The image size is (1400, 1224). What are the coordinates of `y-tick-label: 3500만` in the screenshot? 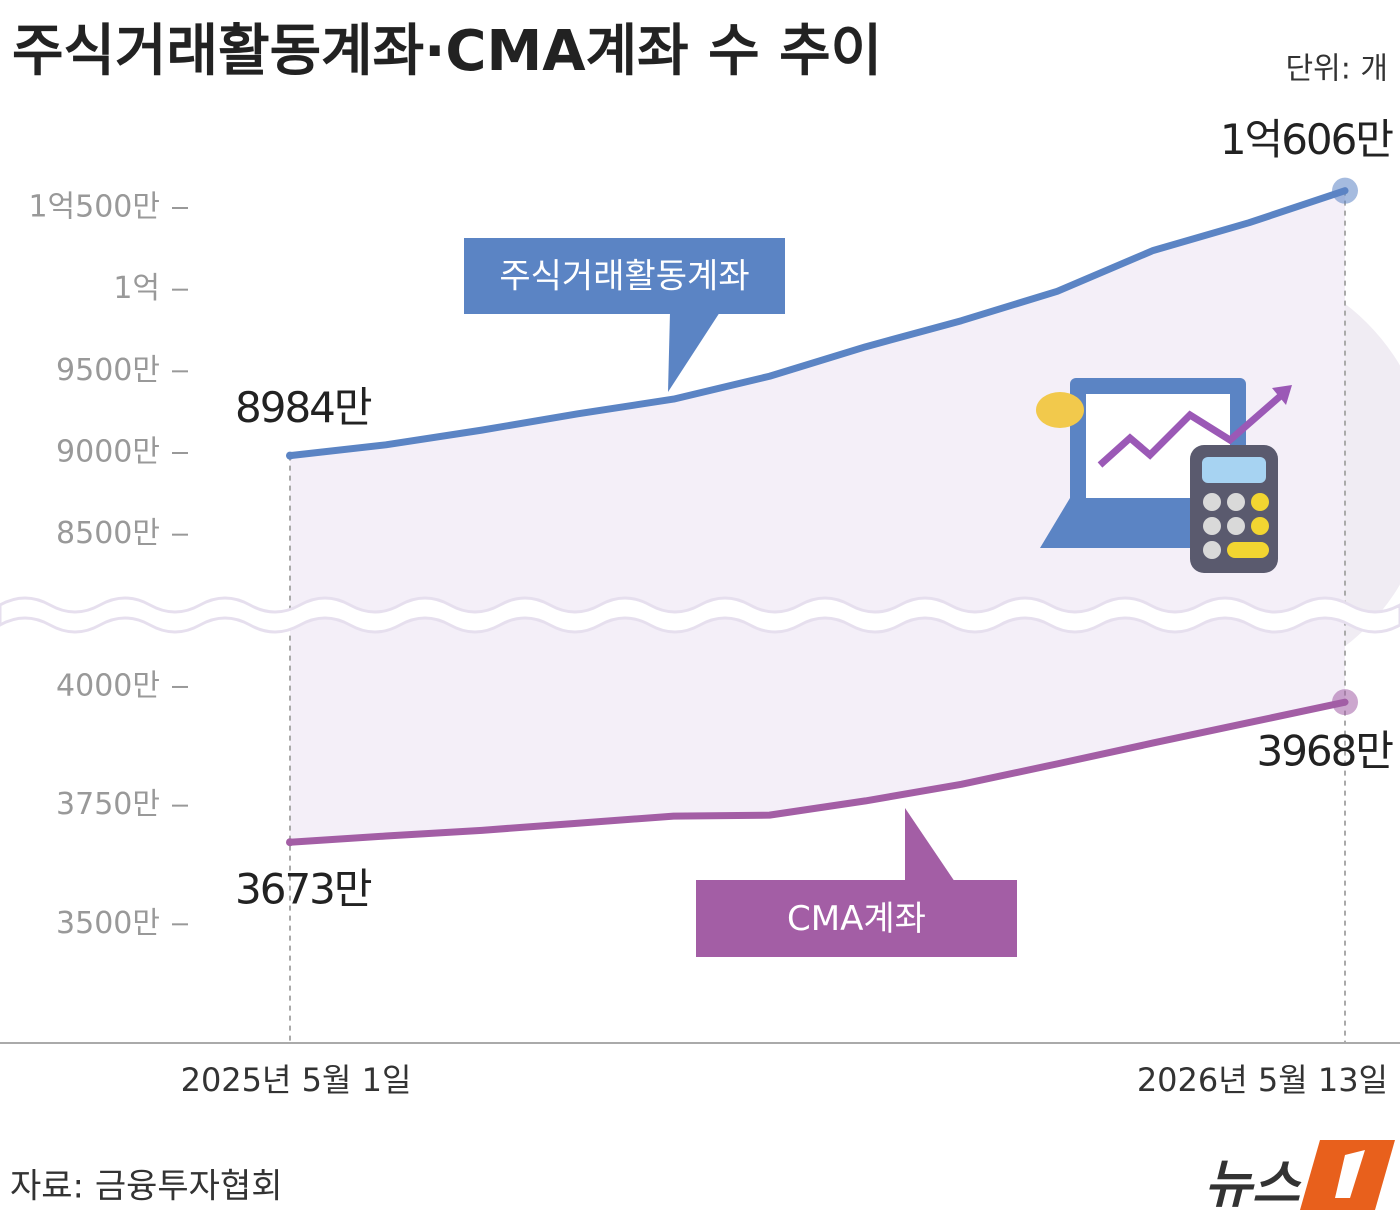 It's located at (108, 923).